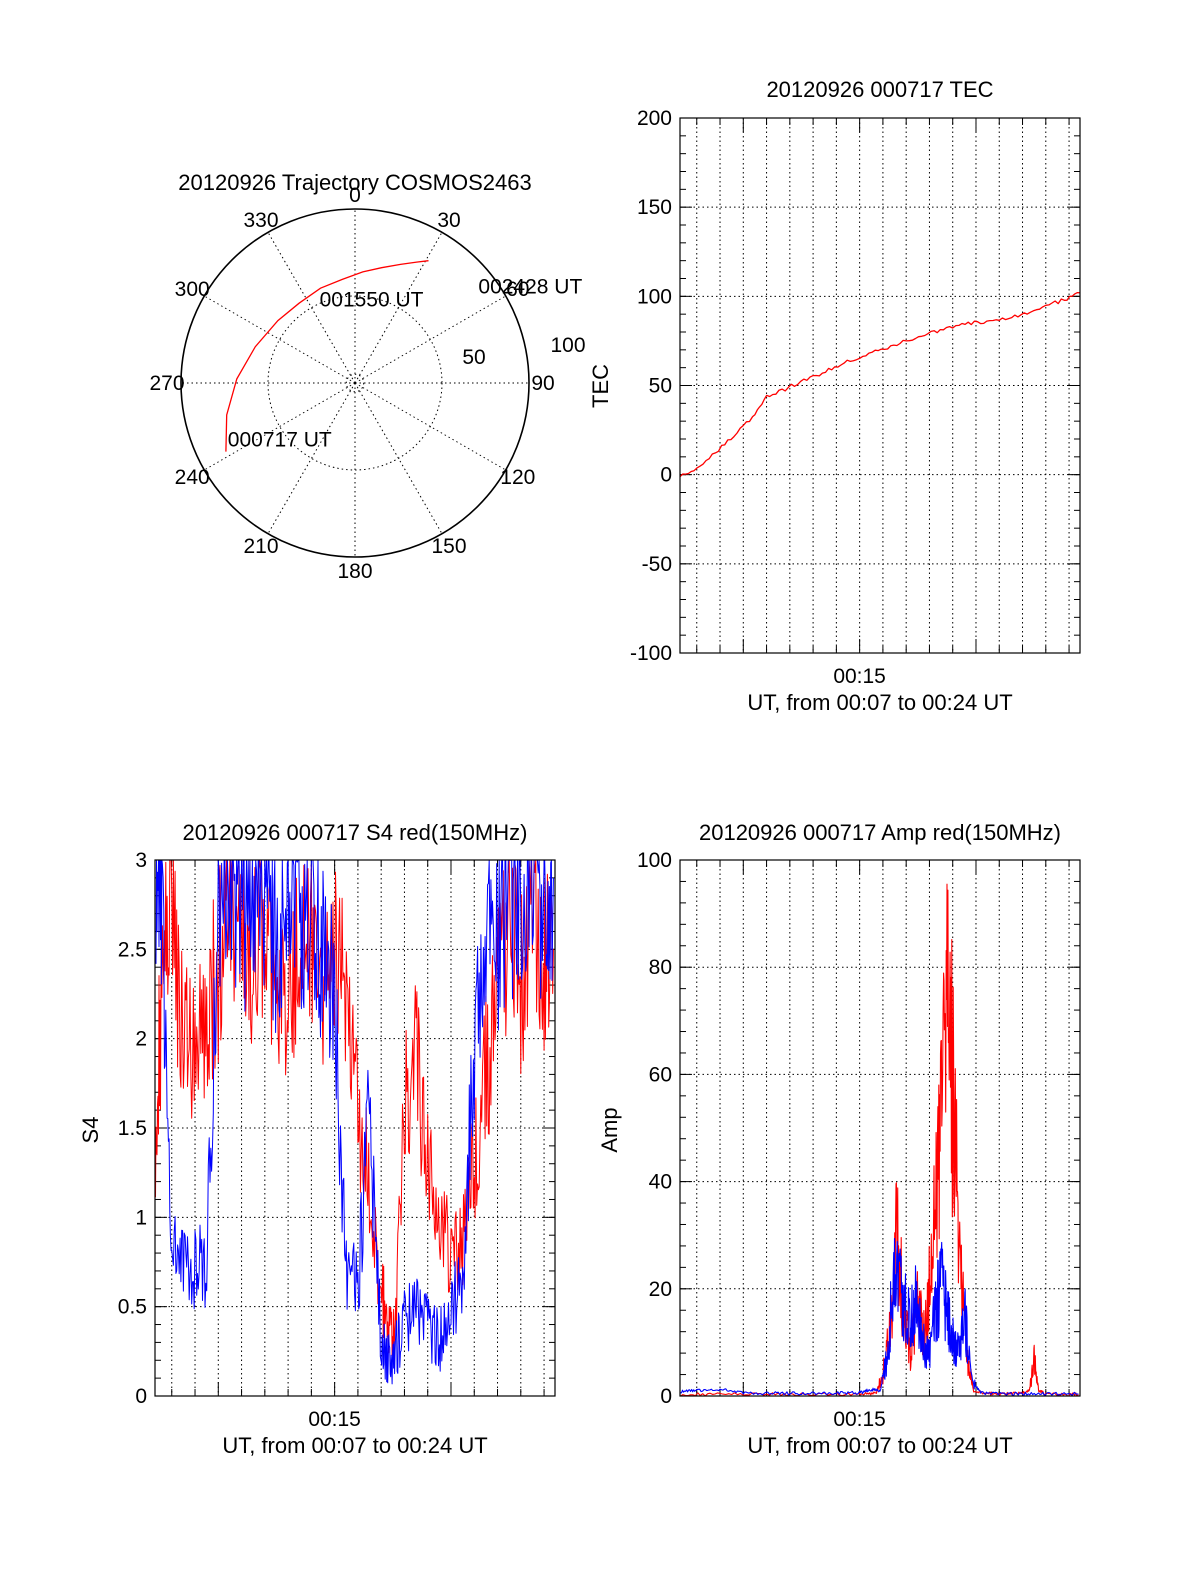  What do you see at coordinates (654, 1128) in the screenshot?
I see `amp-y-tick-labels: 100 80 60 40 20 0` at bounding box center [654, 1128].